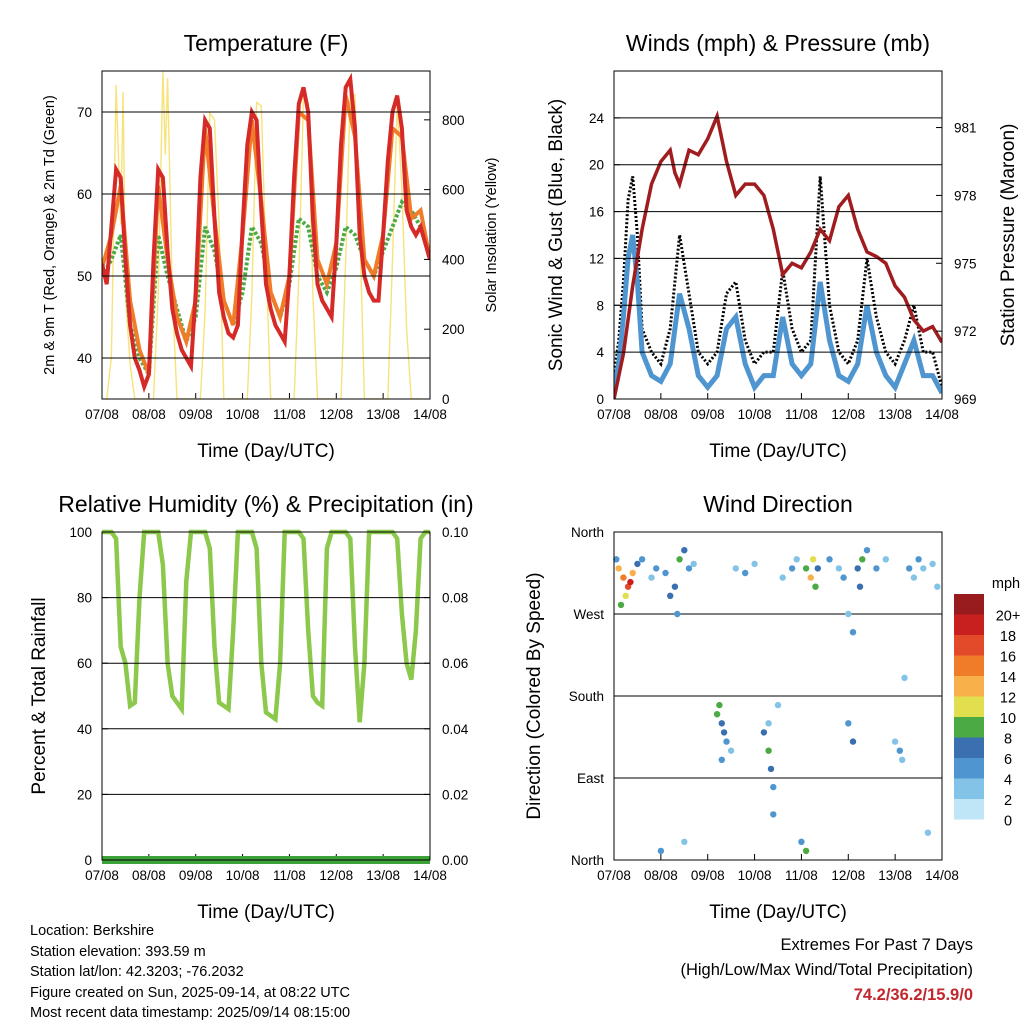 The image size is (1024, 1024). I want to click on humidity-xtick-label: 14/08, so click(430, 875).